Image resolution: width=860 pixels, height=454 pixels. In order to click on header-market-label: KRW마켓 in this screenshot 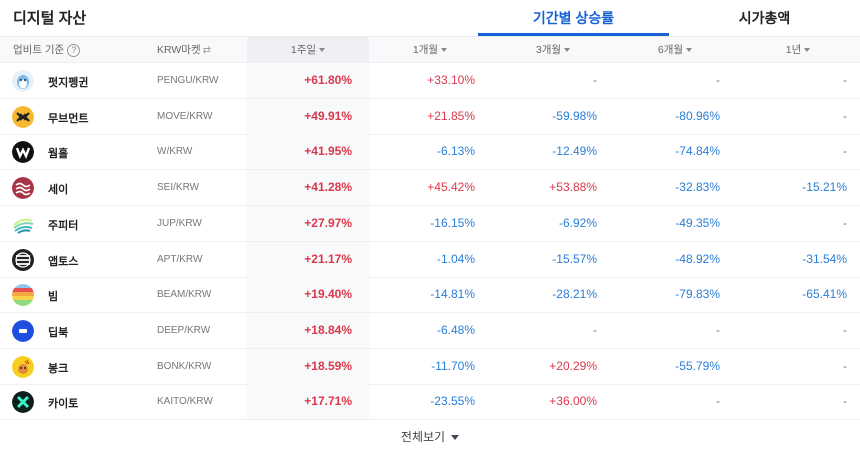, I will do `click(179, 50)`.